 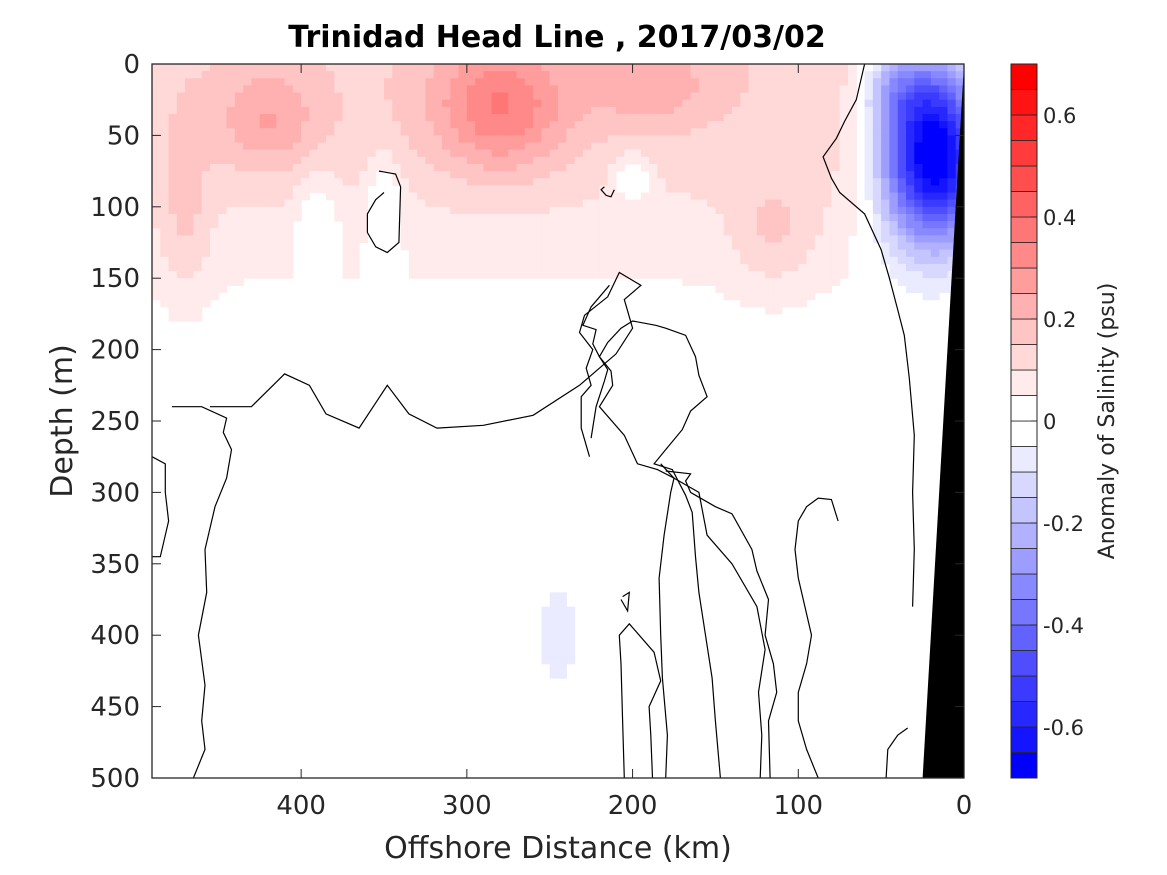 What do you see at coordinates (964, 806) in the screenshot?
I see `x-tick-label: 0` at bounding box center [964, 806].